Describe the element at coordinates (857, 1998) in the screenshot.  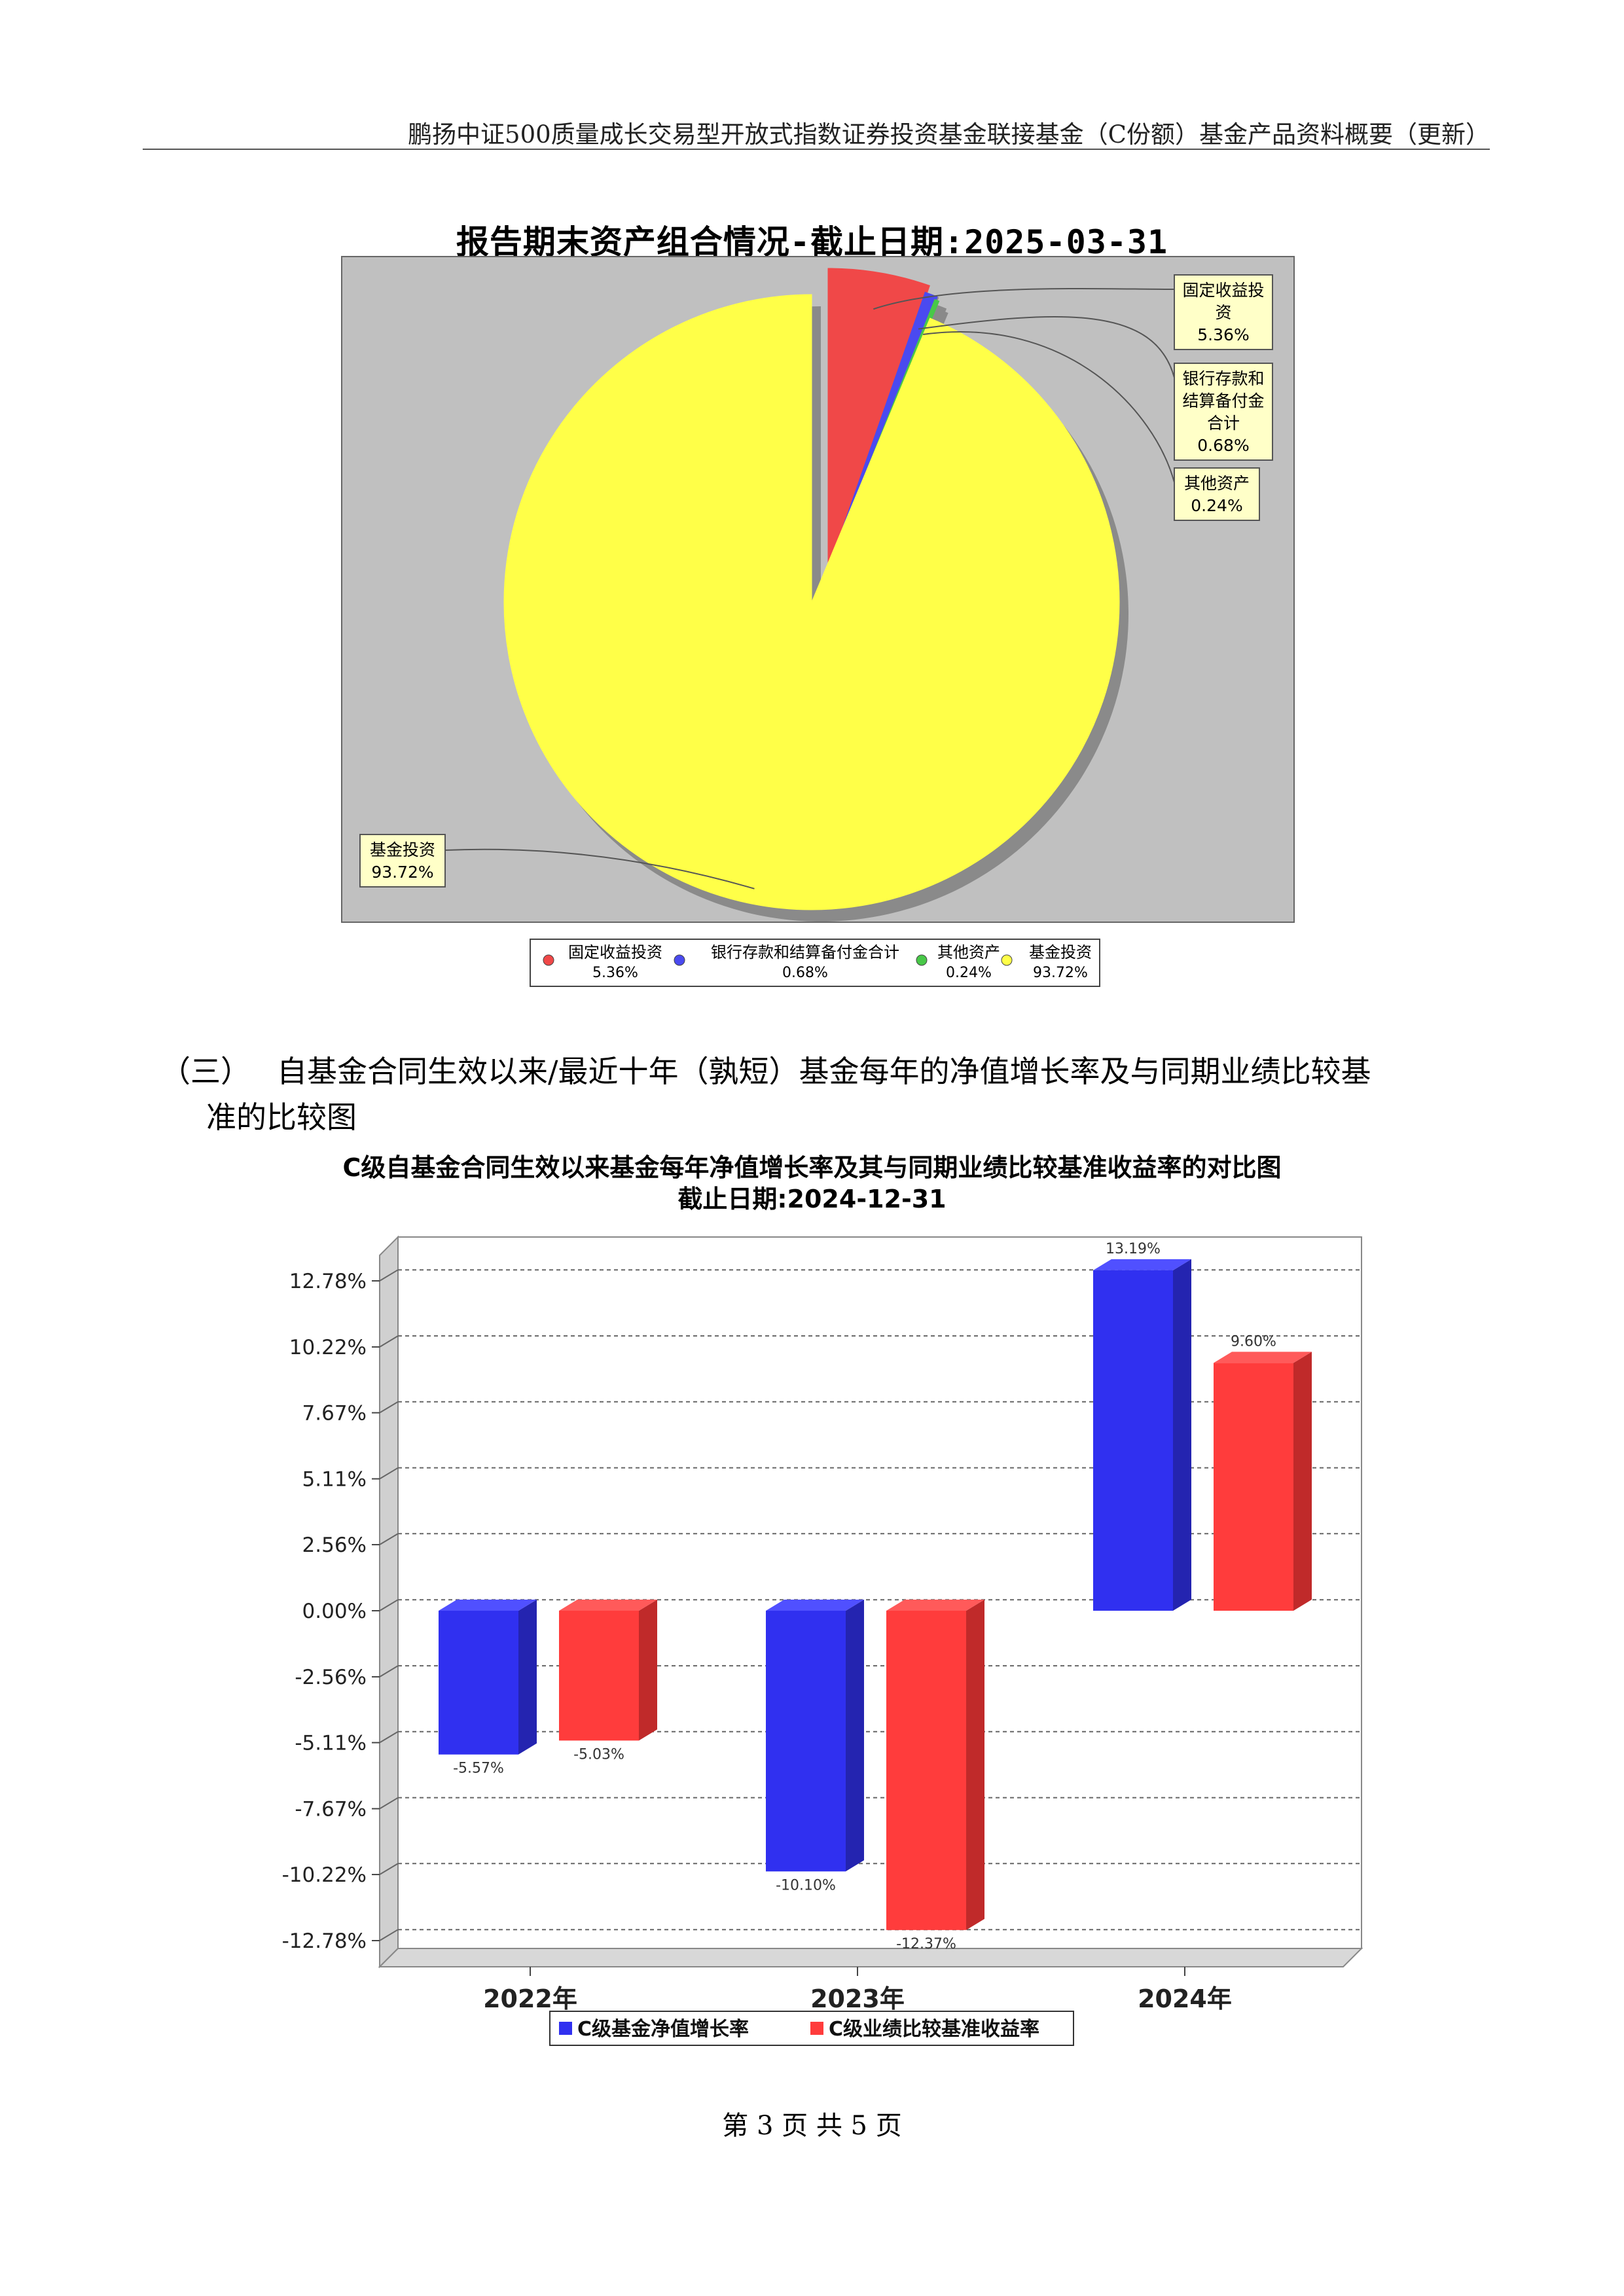
I see `x-category-label: 2023年` at that location.